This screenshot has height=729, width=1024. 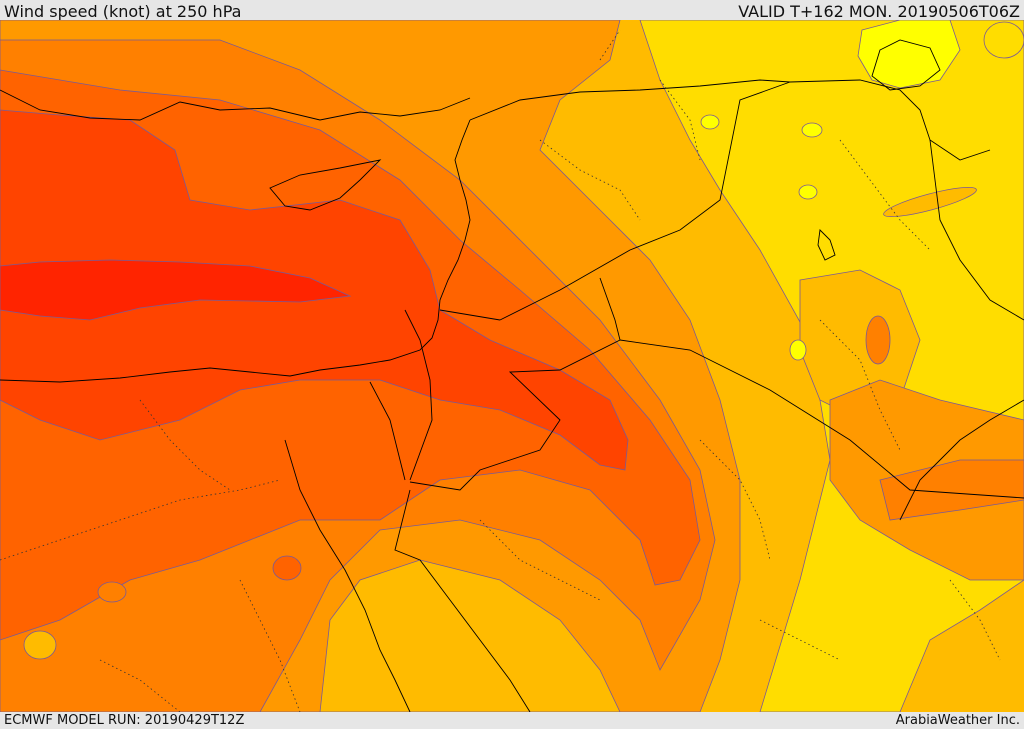 I want to click on coast-gulf, so click(x=961, y=460).